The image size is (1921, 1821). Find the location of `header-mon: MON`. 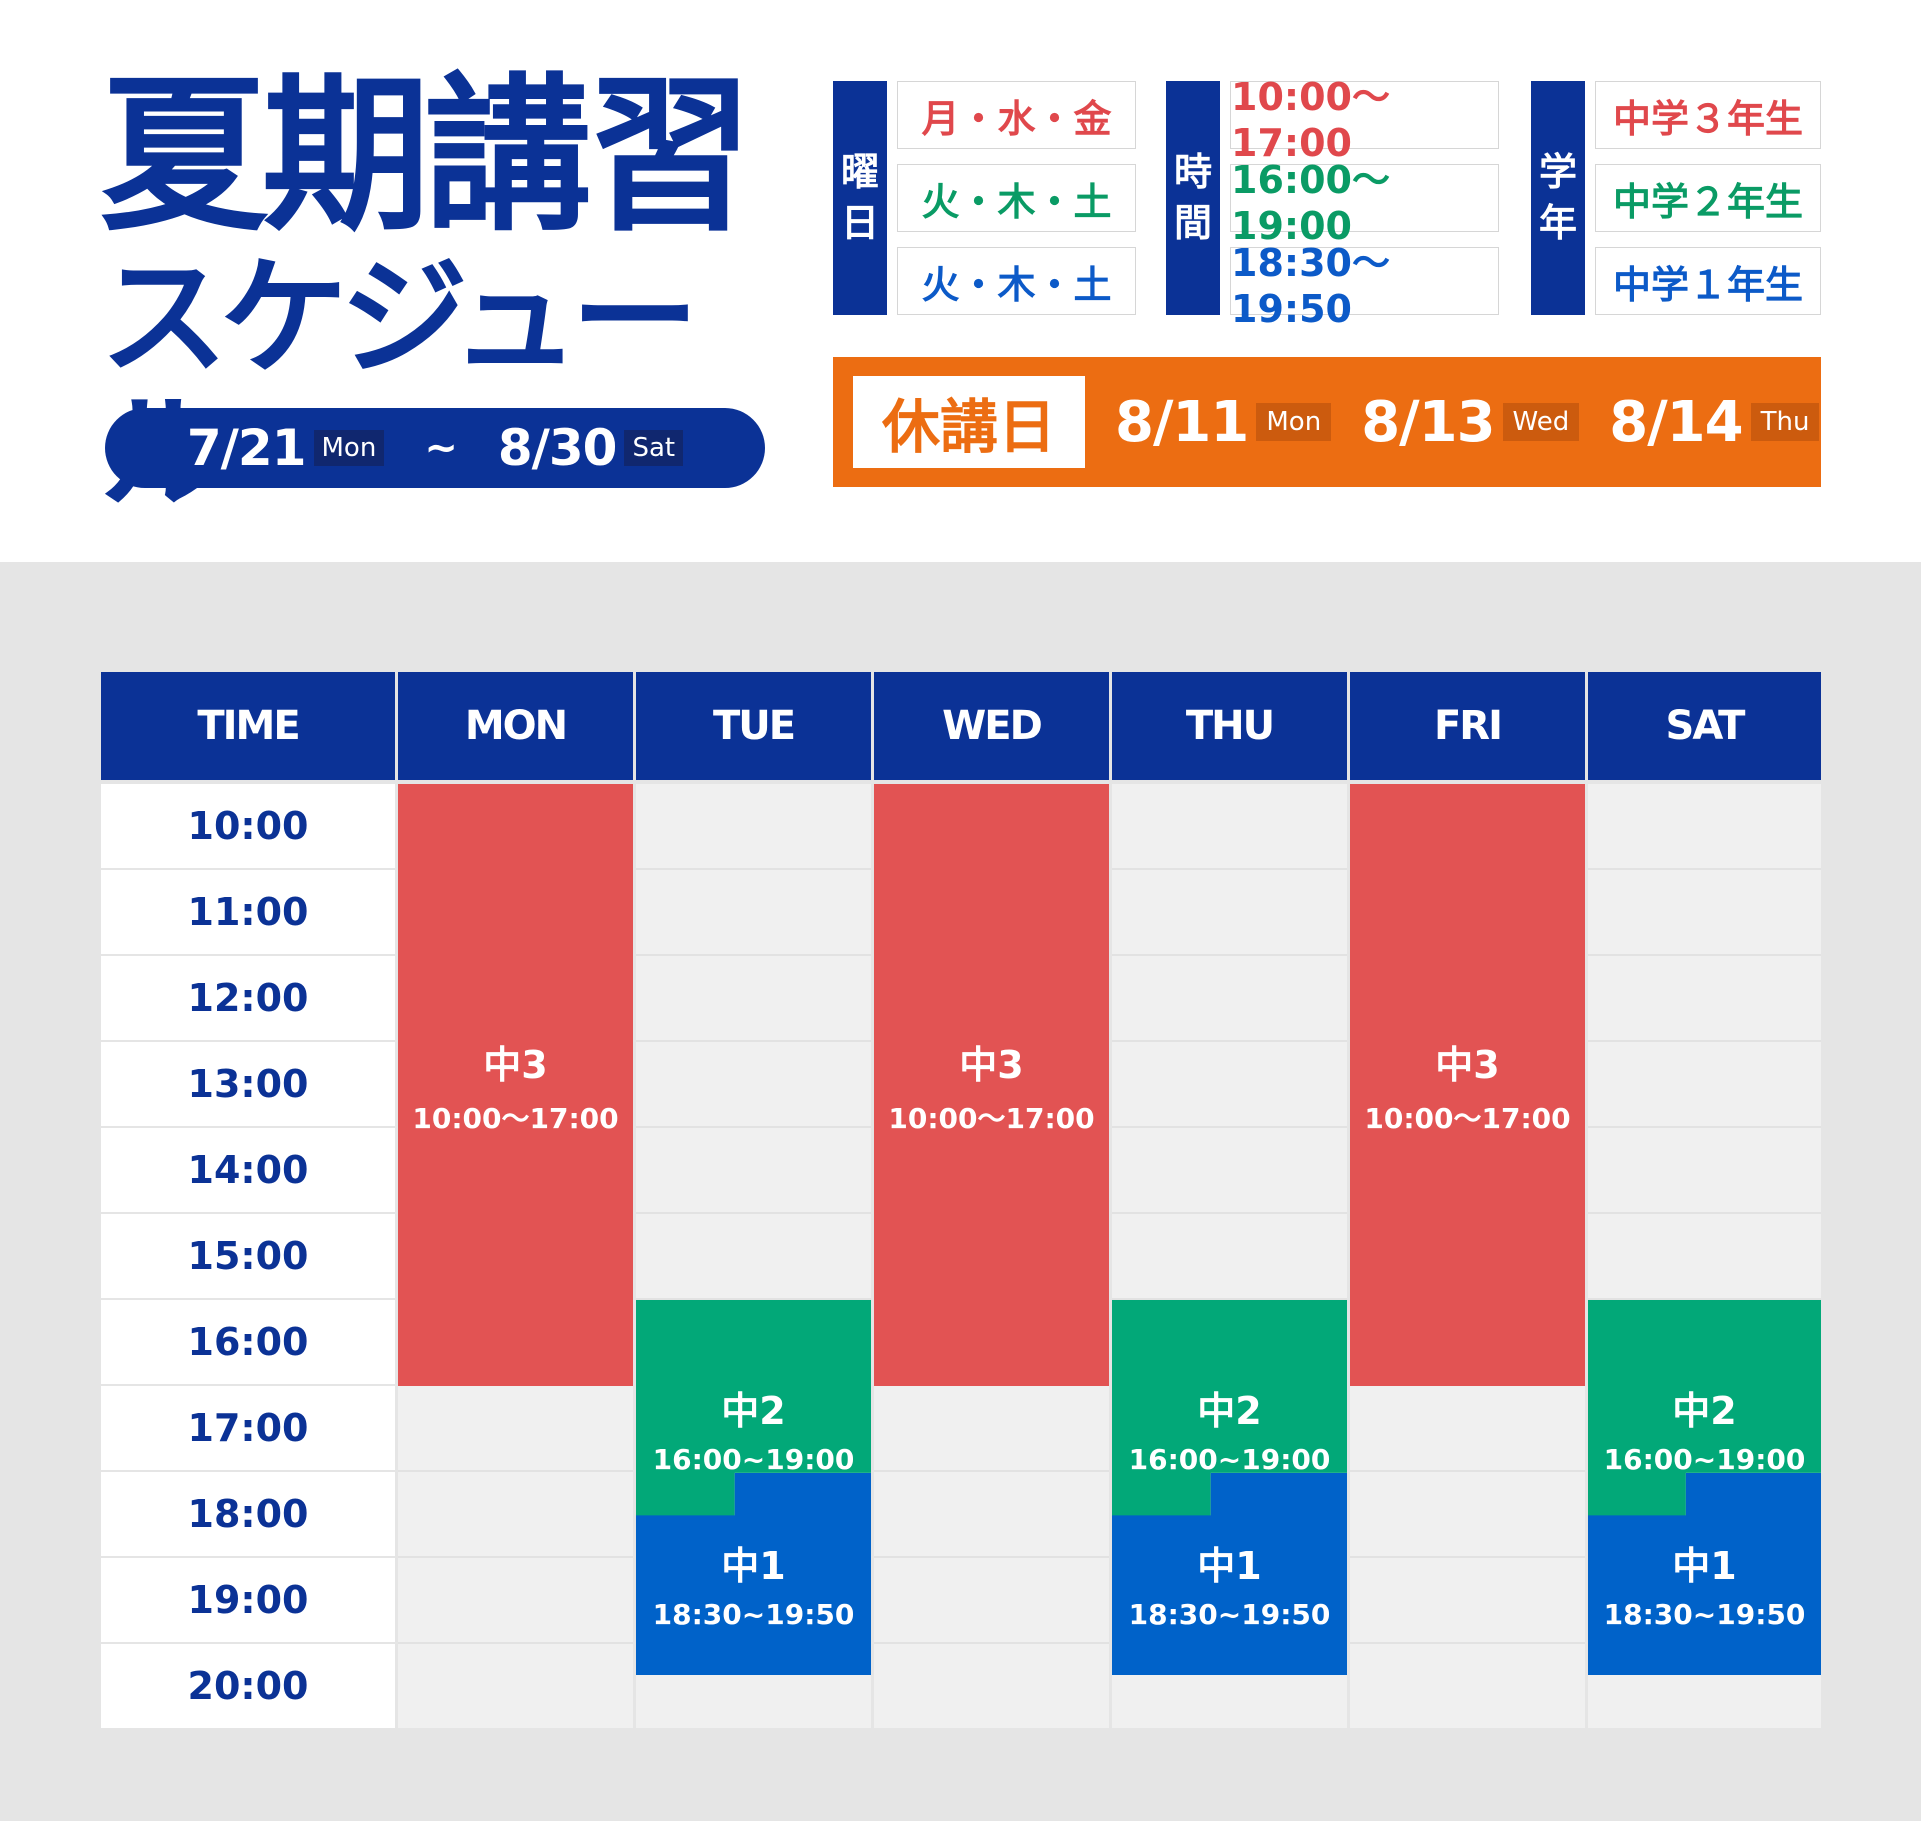

header-mon: MON is located at coordinates (515, 726).